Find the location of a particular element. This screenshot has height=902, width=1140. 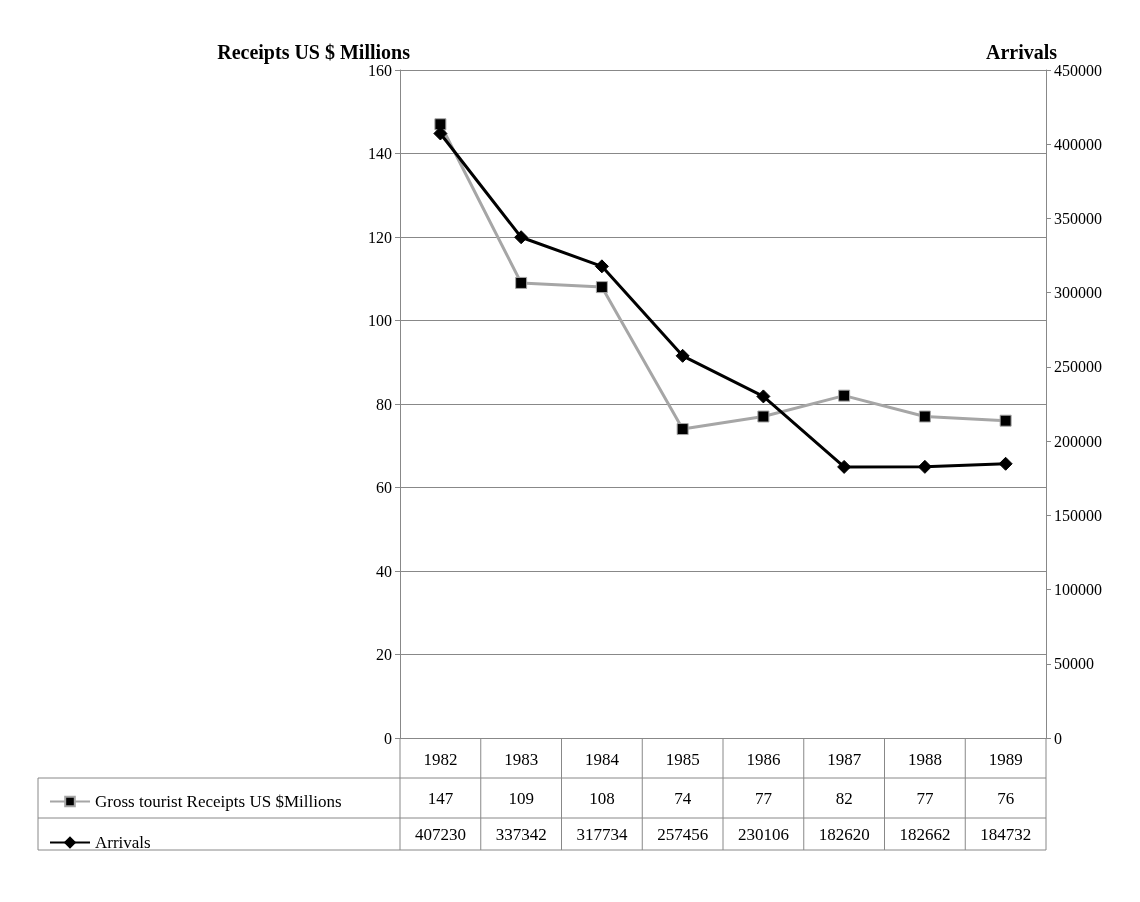

y2-tick-label: 350000 is located at coordinates (1078, 218).